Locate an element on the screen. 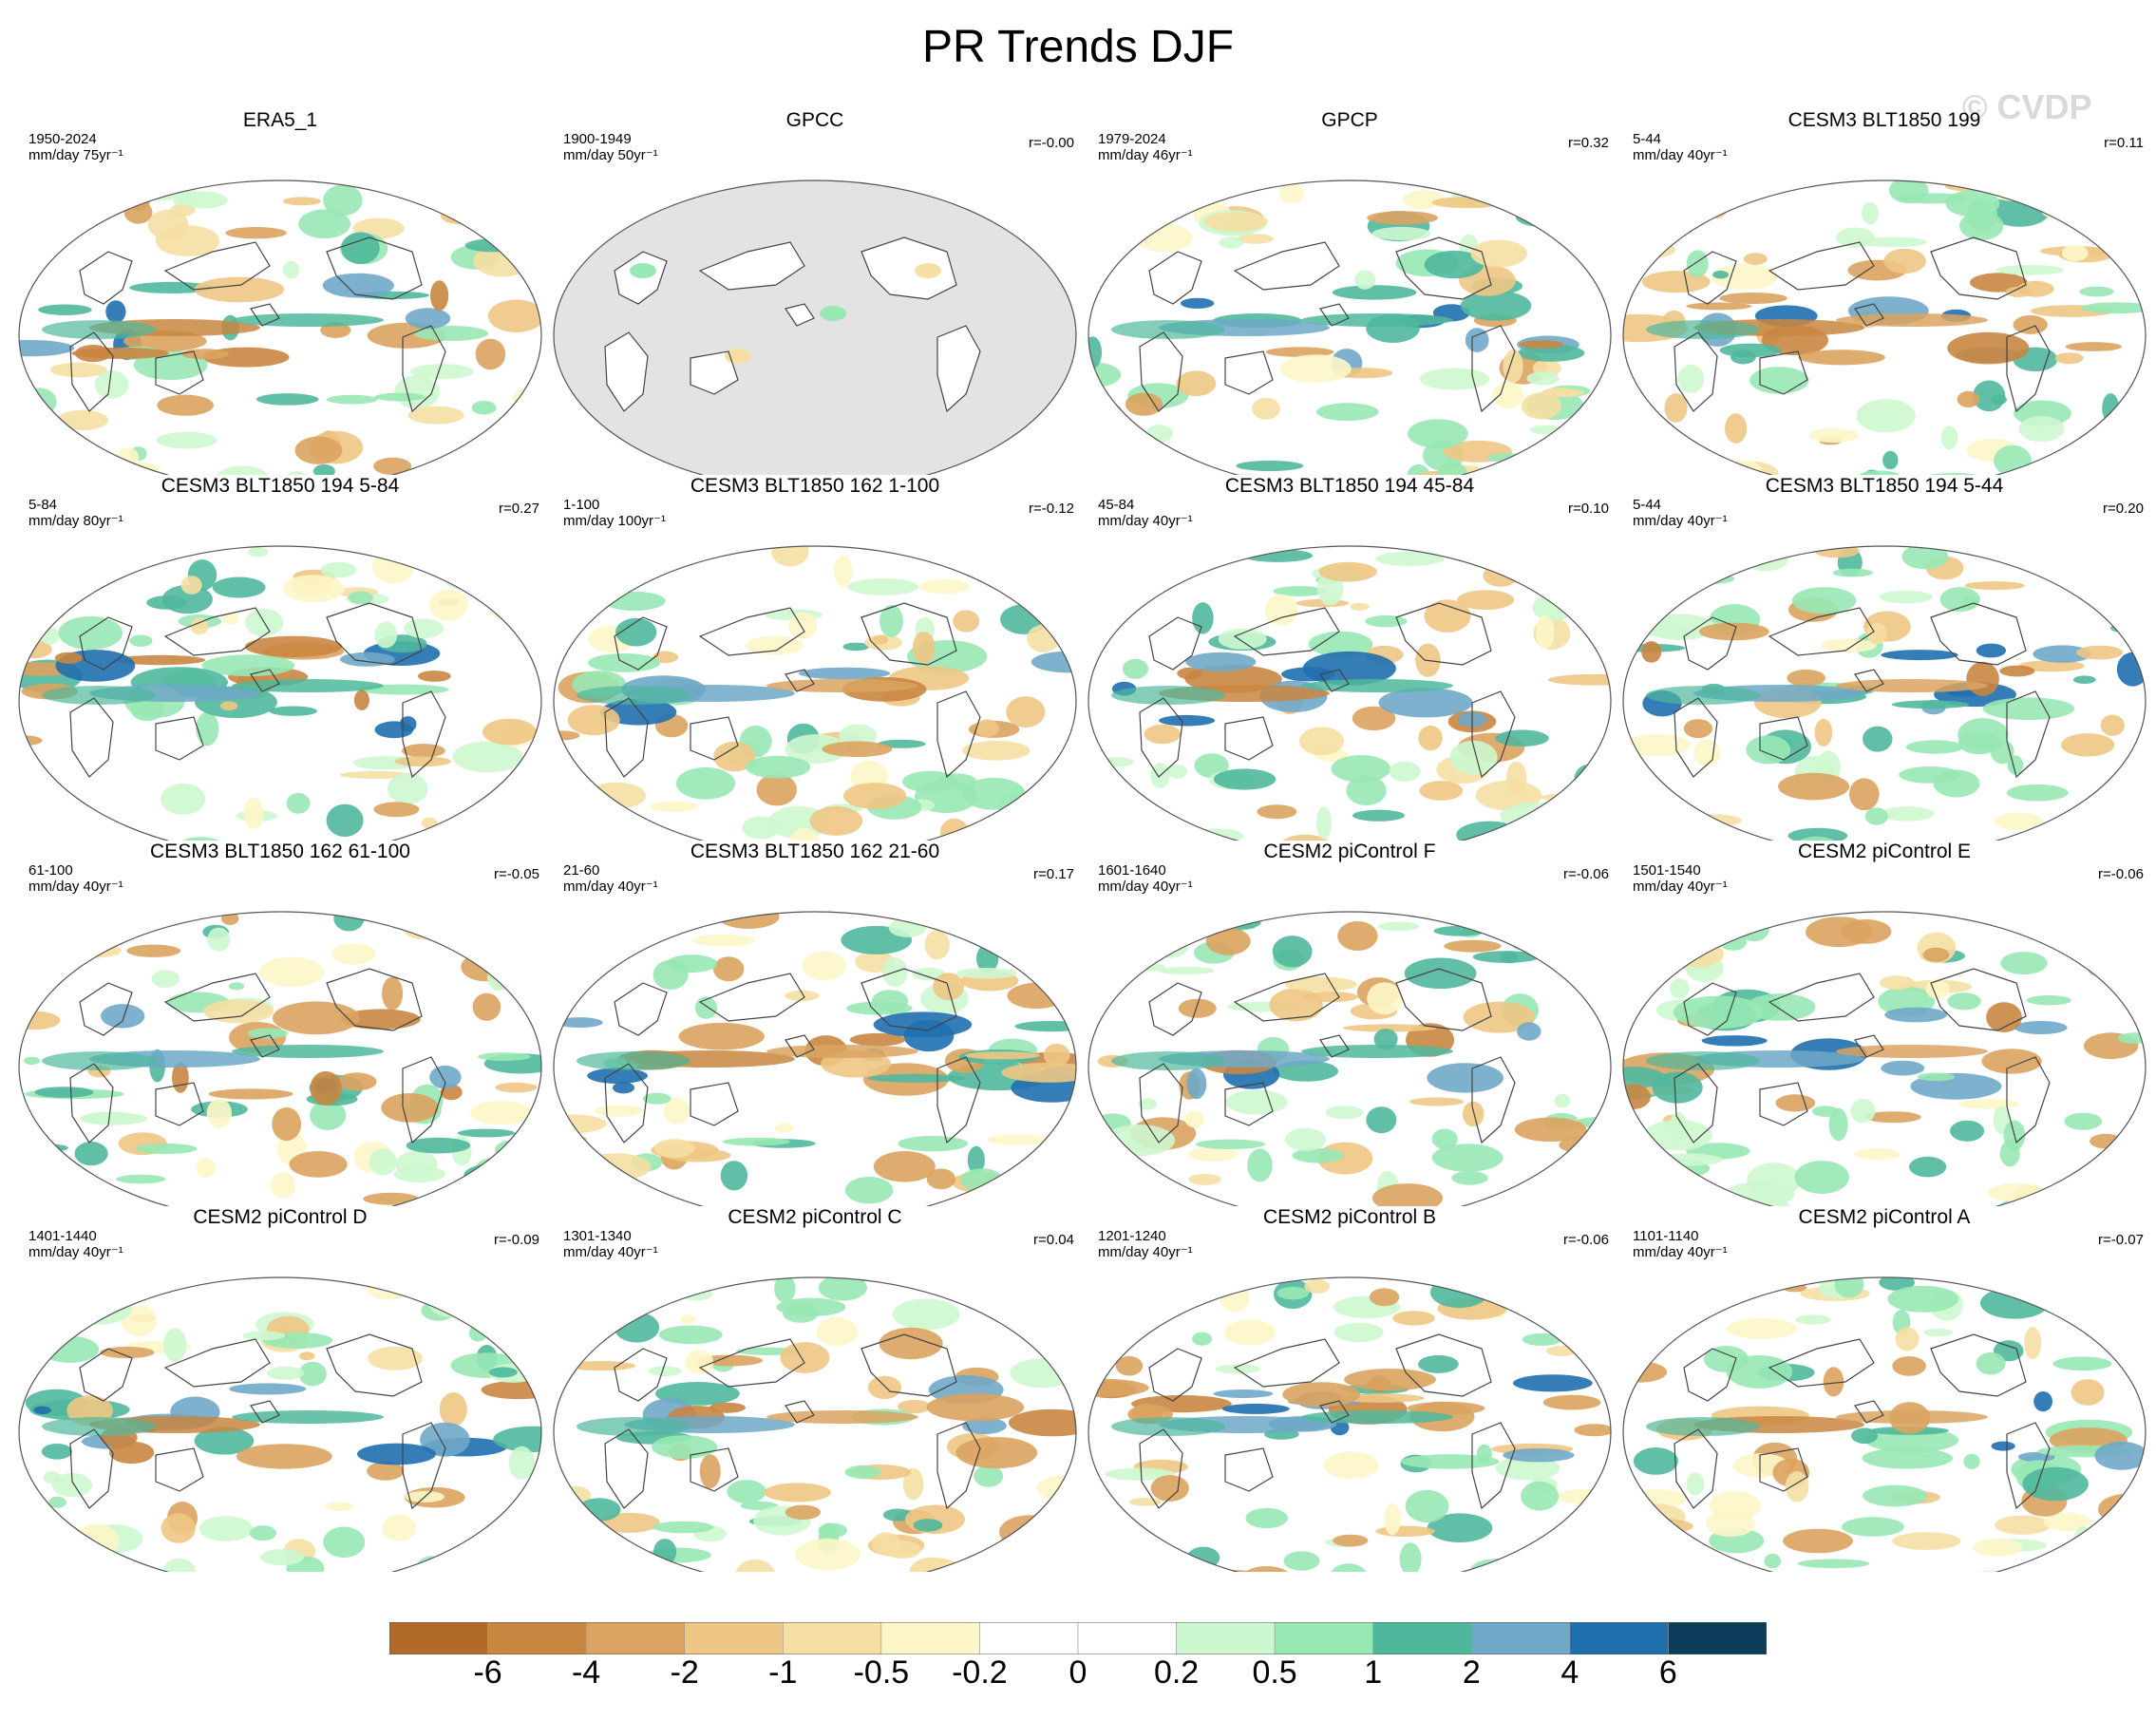 Image resolution: width=2156 pixels, height=1720 pixels. precip-field is located at coordinates (1885, 328).